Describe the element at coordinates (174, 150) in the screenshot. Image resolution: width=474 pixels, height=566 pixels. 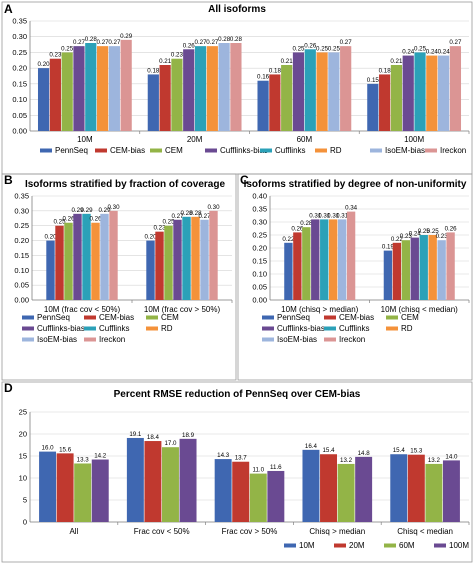
I see `panel-a-legend-label: CEM` at that location.